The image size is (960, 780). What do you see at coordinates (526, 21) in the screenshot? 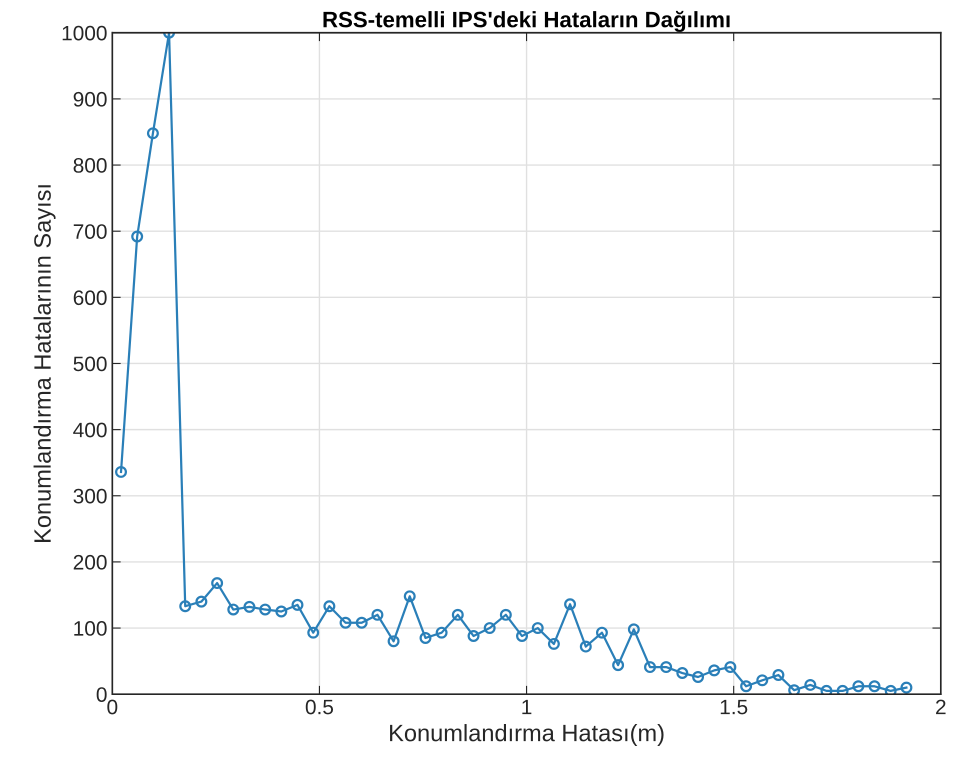
I see `chart-title: RSS-temelli IPS'deki Hataların Dağılımı` at bounding box center [526, 21].